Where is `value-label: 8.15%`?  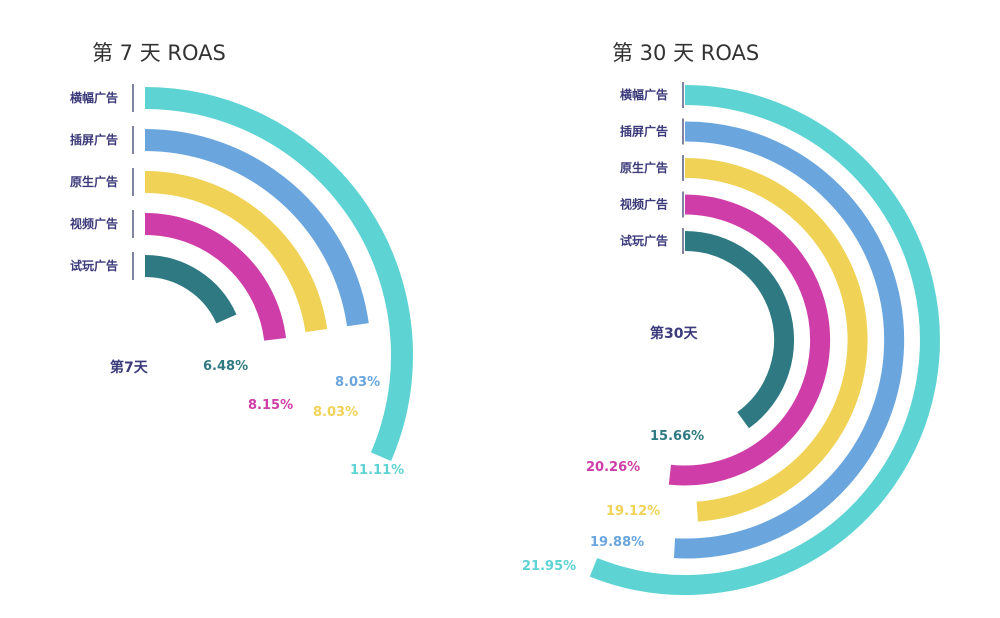
value-label: 8.15% is located at coordinates (270, 405).